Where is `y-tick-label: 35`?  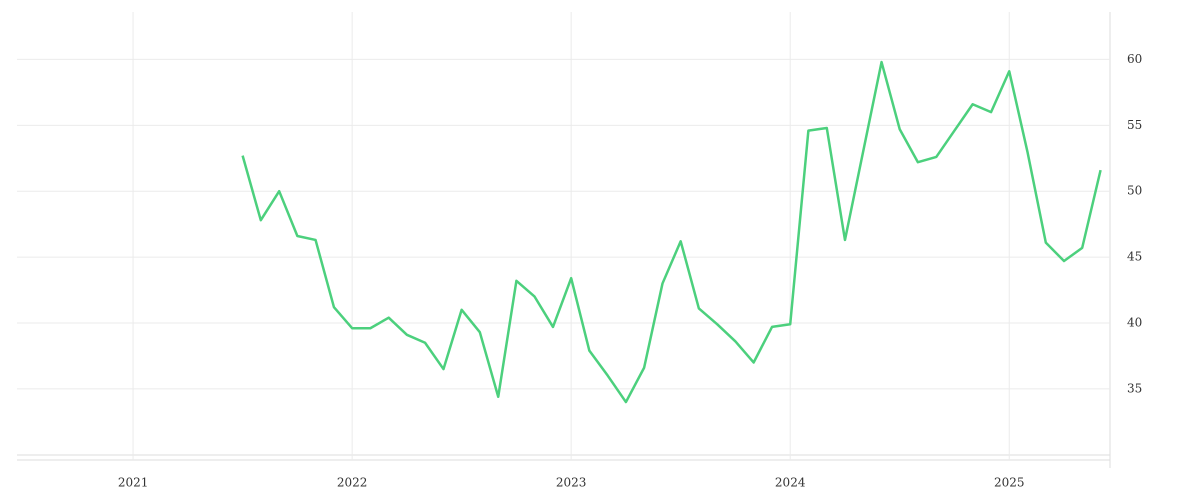 y-tick-label: 35 is located at coordinates (1134, 388).